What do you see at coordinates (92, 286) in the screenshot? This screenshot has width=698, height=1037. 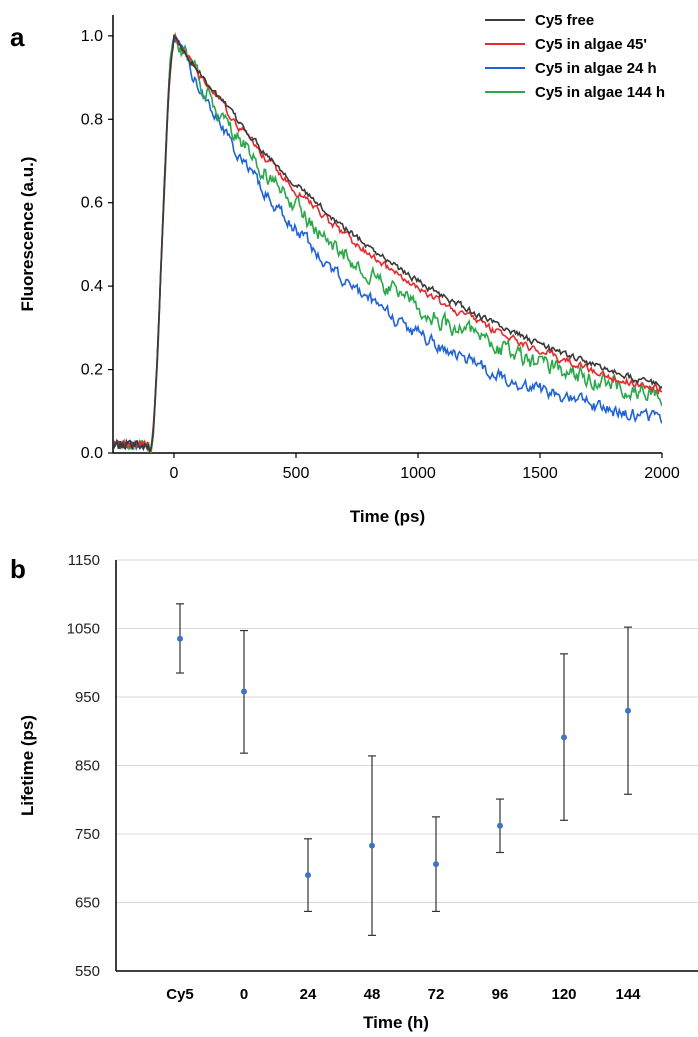 I see `y-tick-label-a: 0.4` at bounding box center [92, 286].